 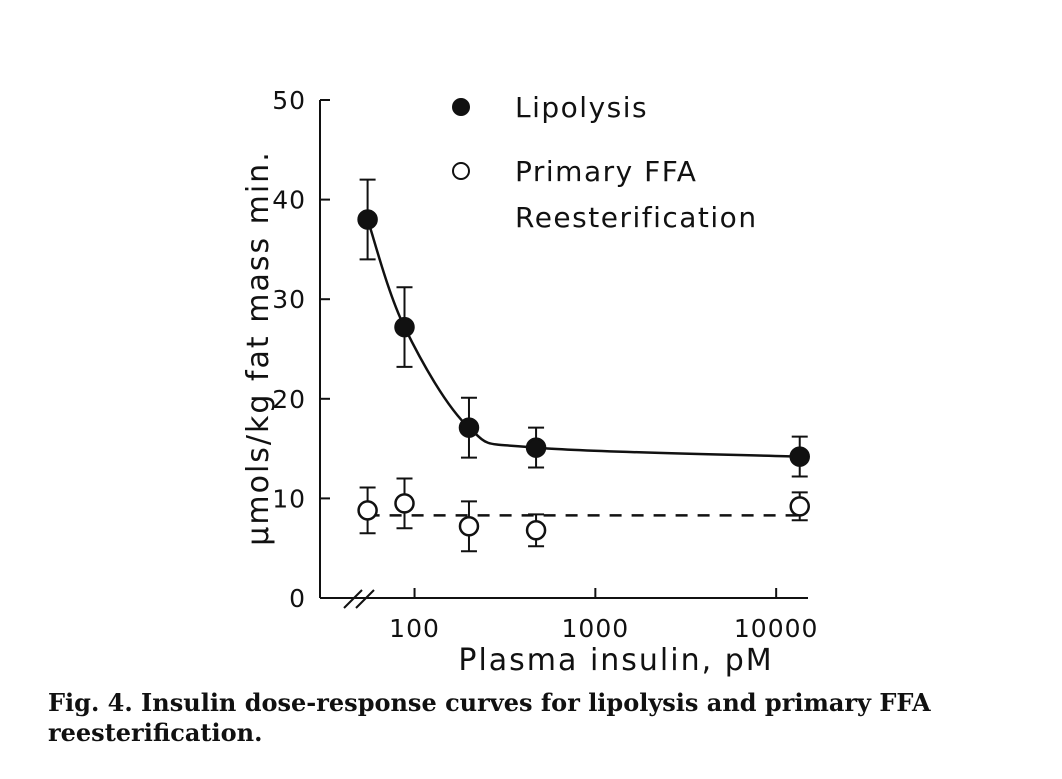 I want to click on y-tick-label: 20, so click(x=289, y=399).